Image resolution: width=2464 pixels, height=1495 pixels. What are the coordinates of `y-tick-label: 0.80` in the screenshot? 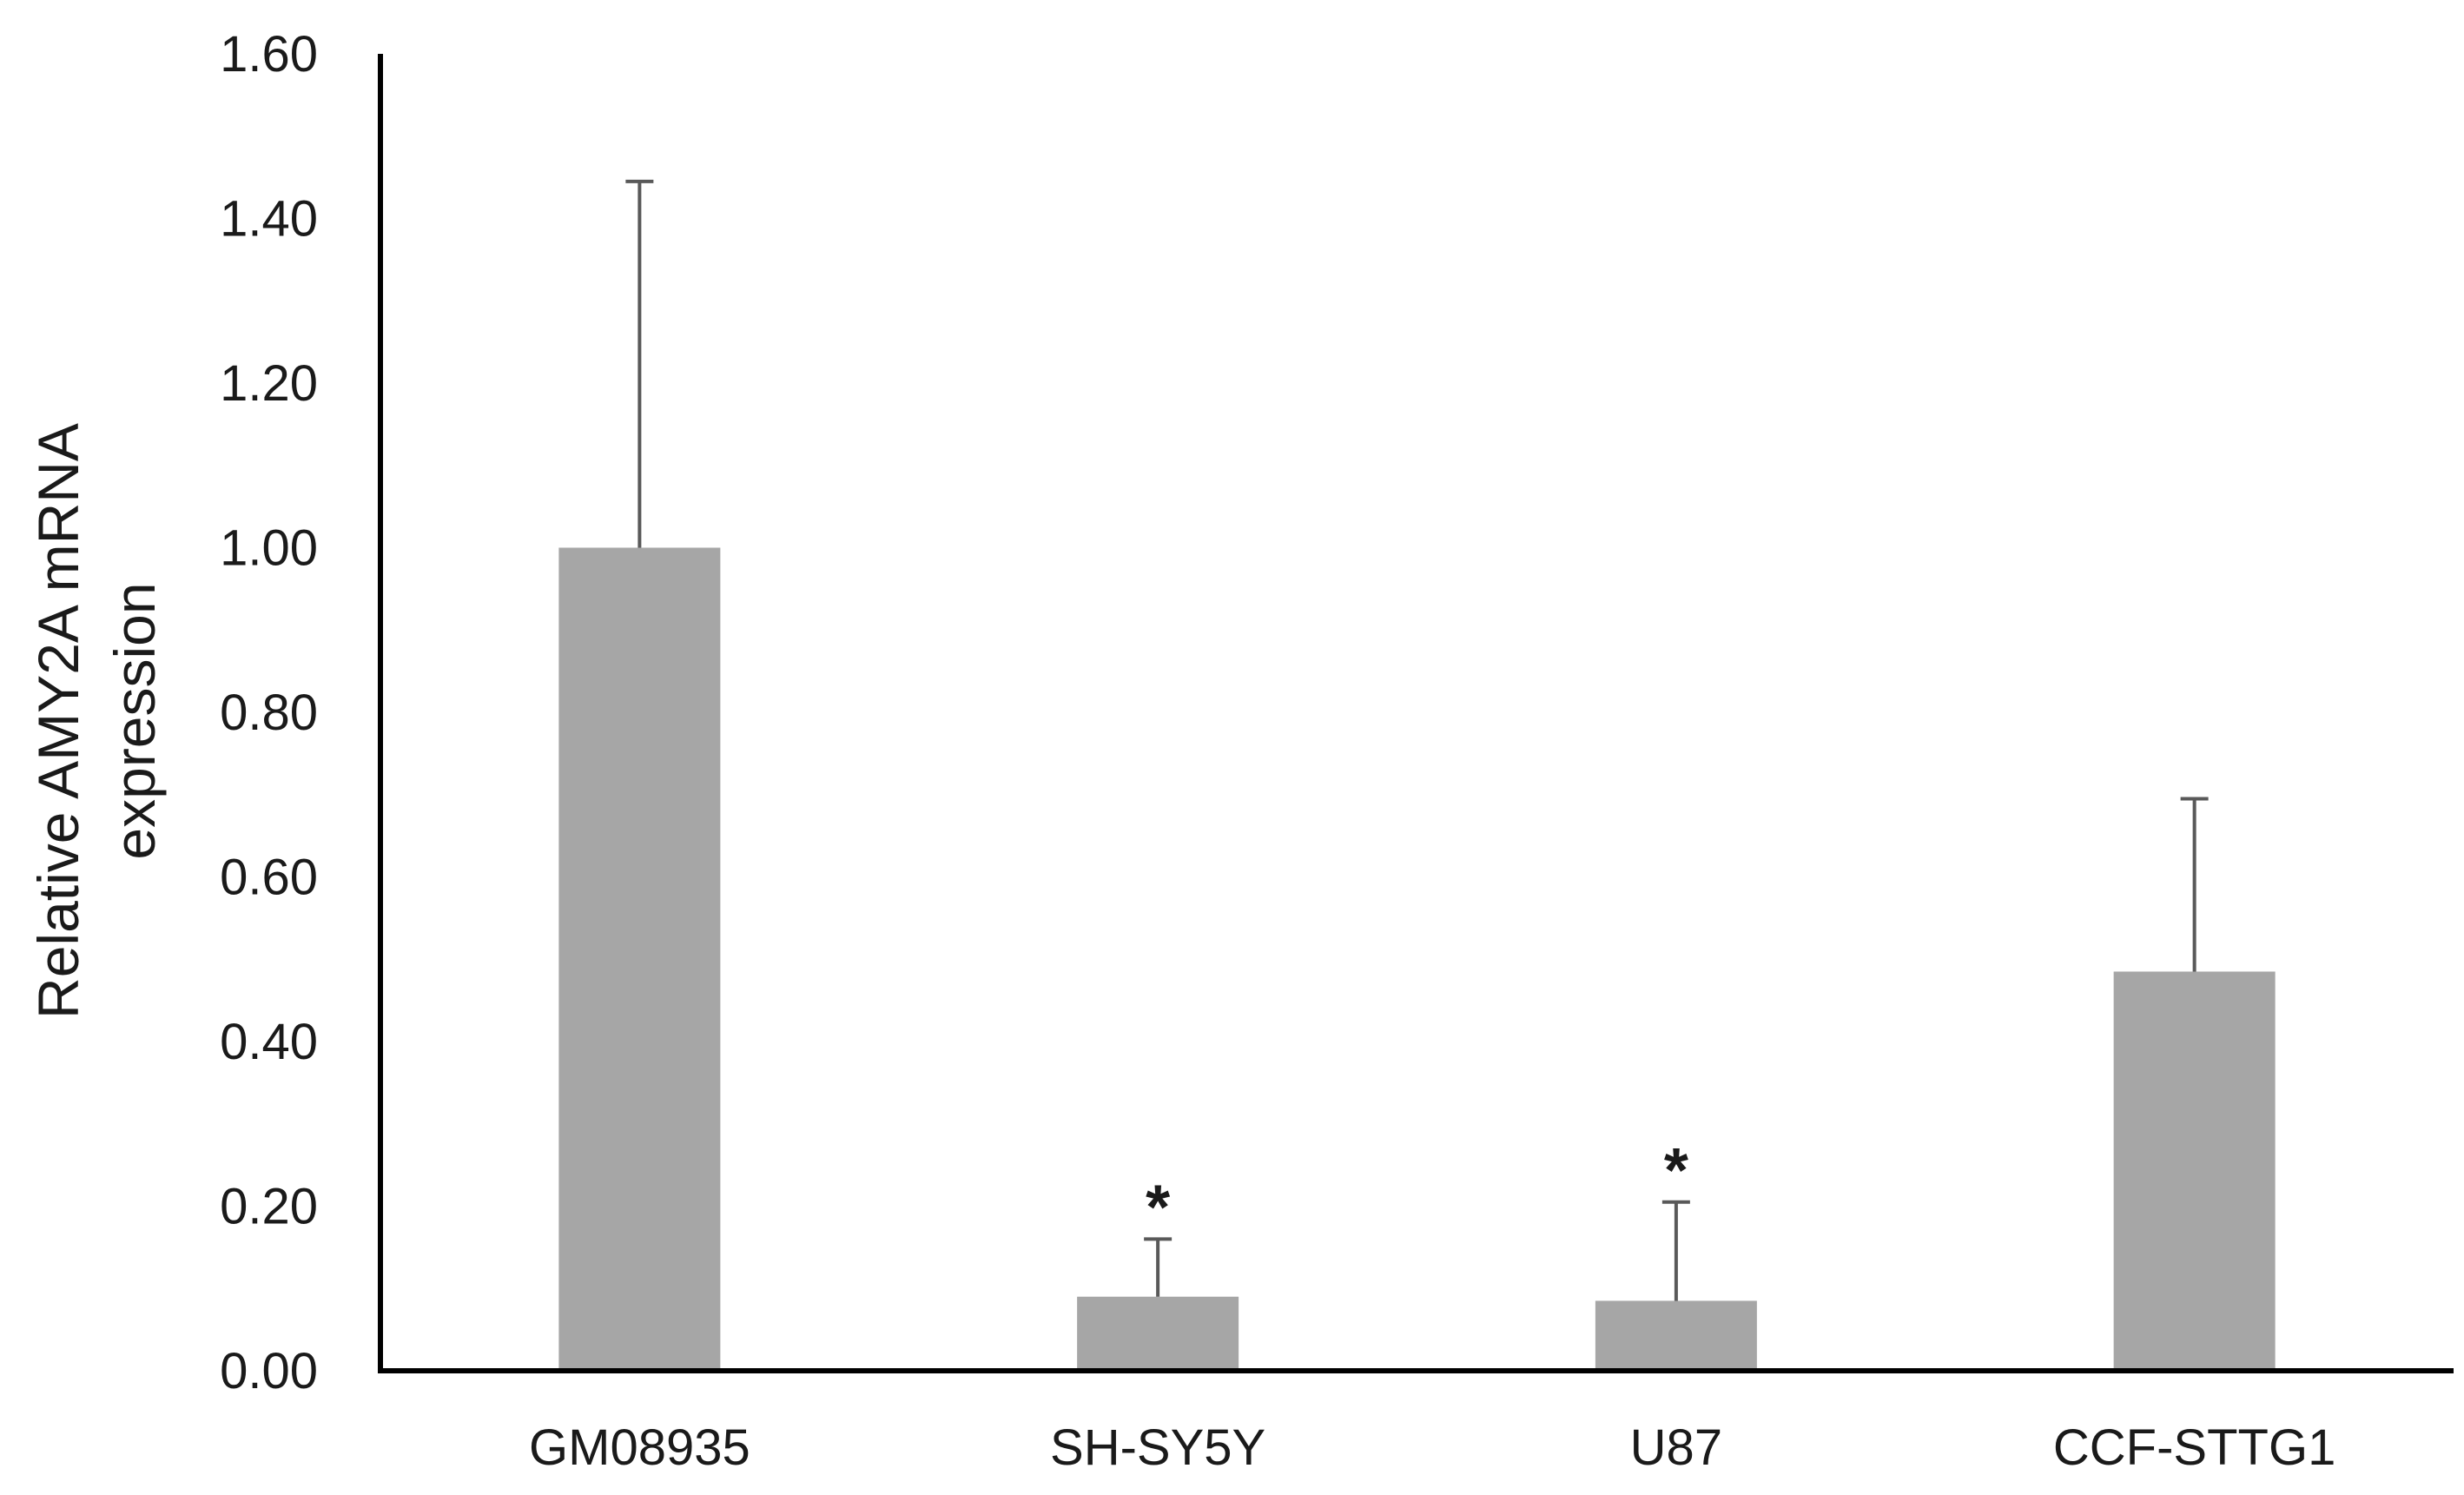 It's located at (269, 713).